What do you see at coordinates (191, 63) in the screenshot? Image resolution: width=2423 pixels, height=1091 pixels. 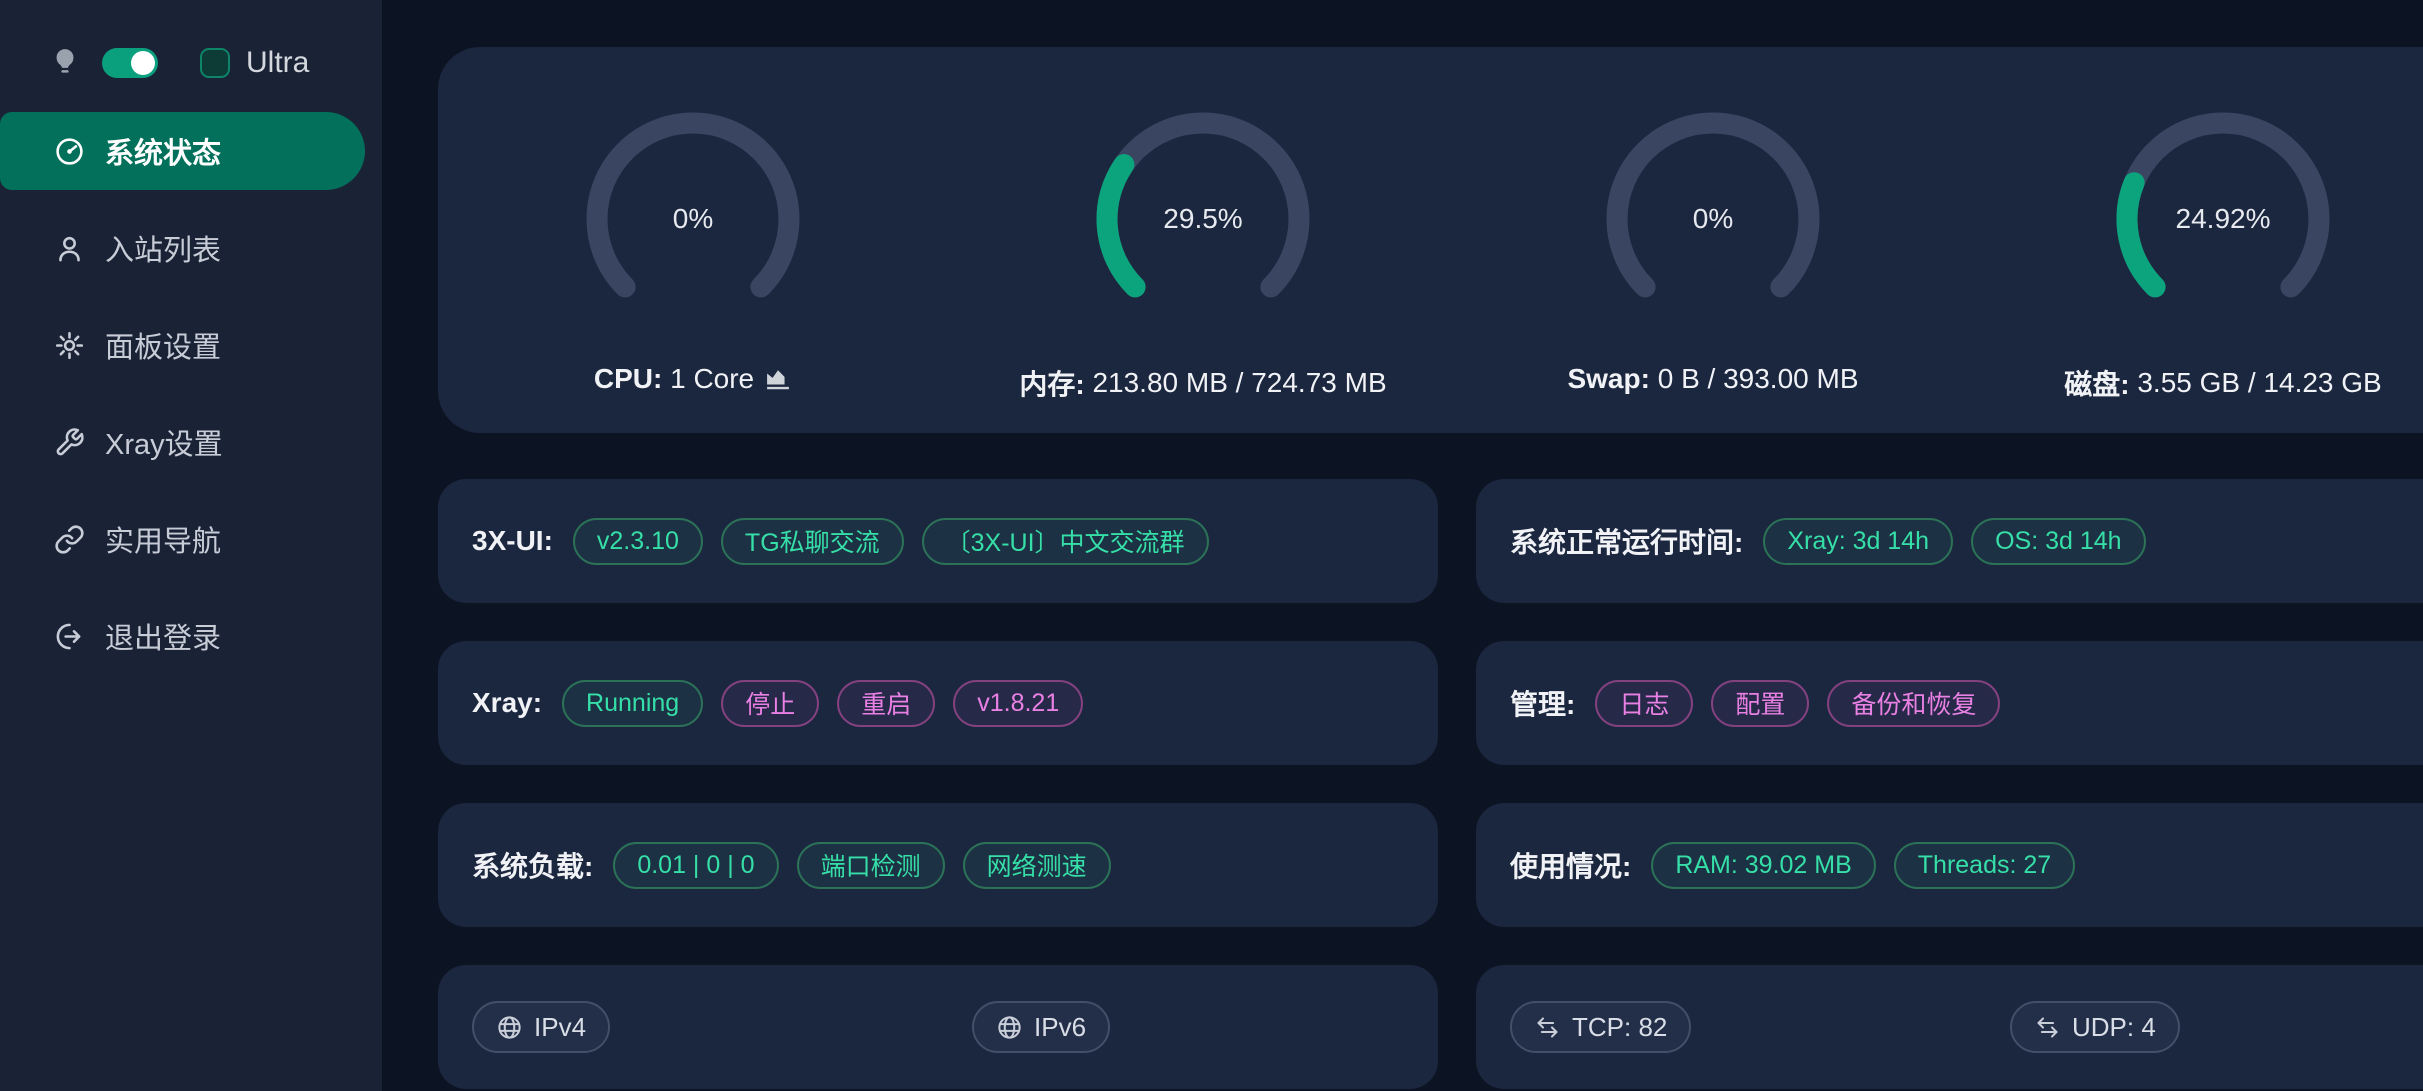 I see `theme-row: Ultra` at bounding box center [191, 63].